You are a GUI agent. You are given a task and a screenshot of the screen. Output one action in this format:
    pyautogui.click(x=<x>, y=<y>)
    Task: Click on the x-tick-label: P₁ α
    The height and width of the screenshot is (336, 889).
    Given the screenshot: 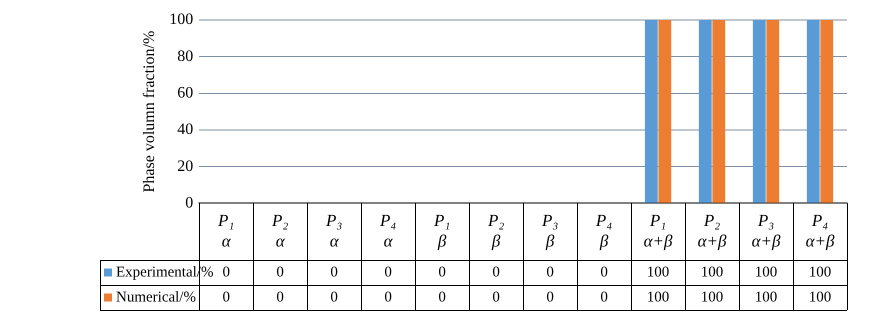 What is the action you would take?
    pyautogui.click(x=225, y=230)
    